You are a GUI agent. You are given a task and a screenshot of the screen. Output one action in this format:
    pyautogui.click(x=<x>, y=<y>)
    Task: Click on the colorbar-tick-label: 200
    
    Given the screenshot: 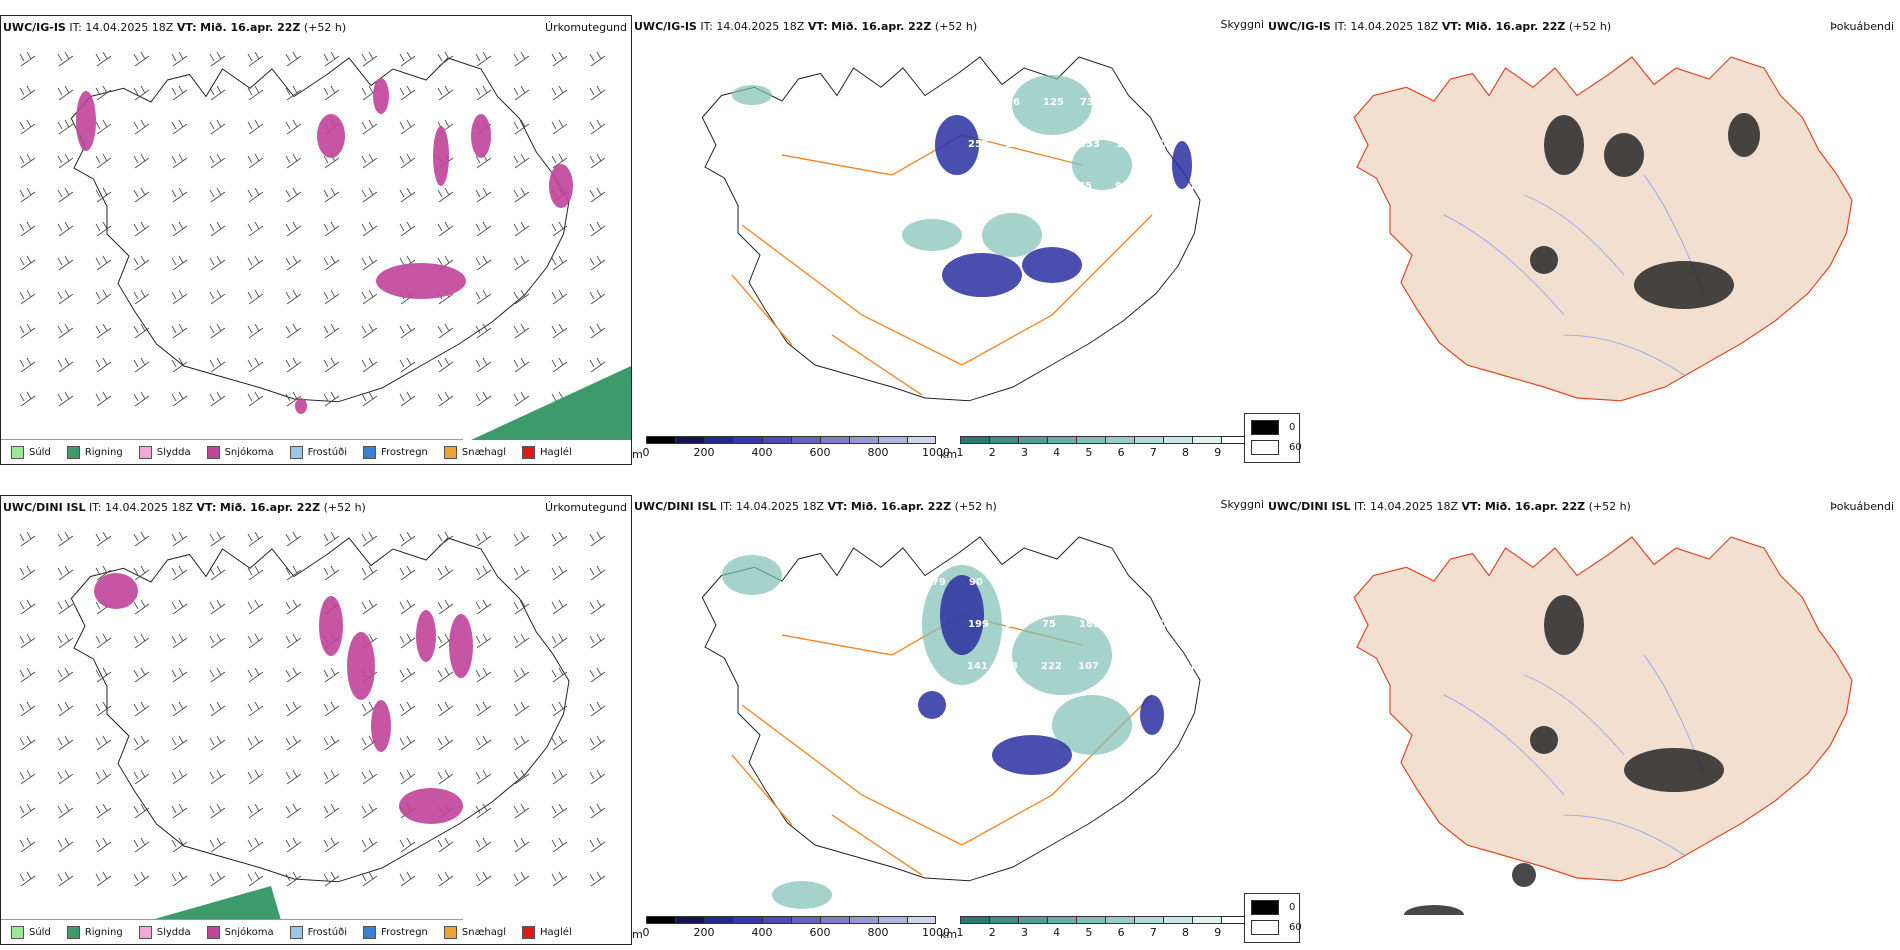 What is the action you would take?
    pyautogui.click(x=704, y=932)
    